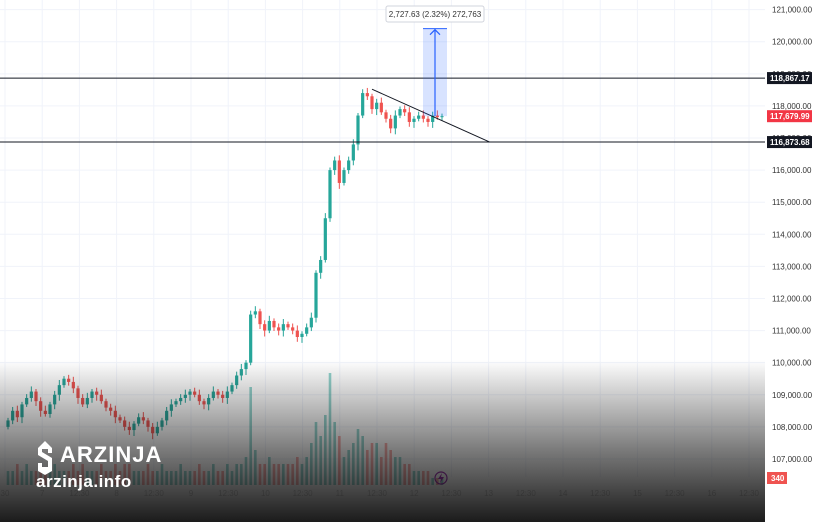 This screenshot has width=822, height=522. I want to click on time-tick-label: 12, so click(414, 493).